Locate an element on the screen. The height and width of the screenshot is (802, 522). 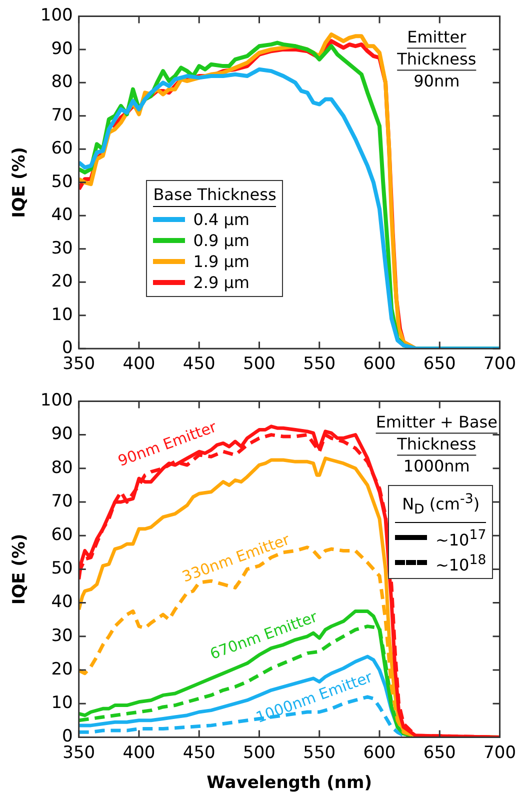
x-axis-title: Wavelength (nm) is located at coordinates (289, 783).